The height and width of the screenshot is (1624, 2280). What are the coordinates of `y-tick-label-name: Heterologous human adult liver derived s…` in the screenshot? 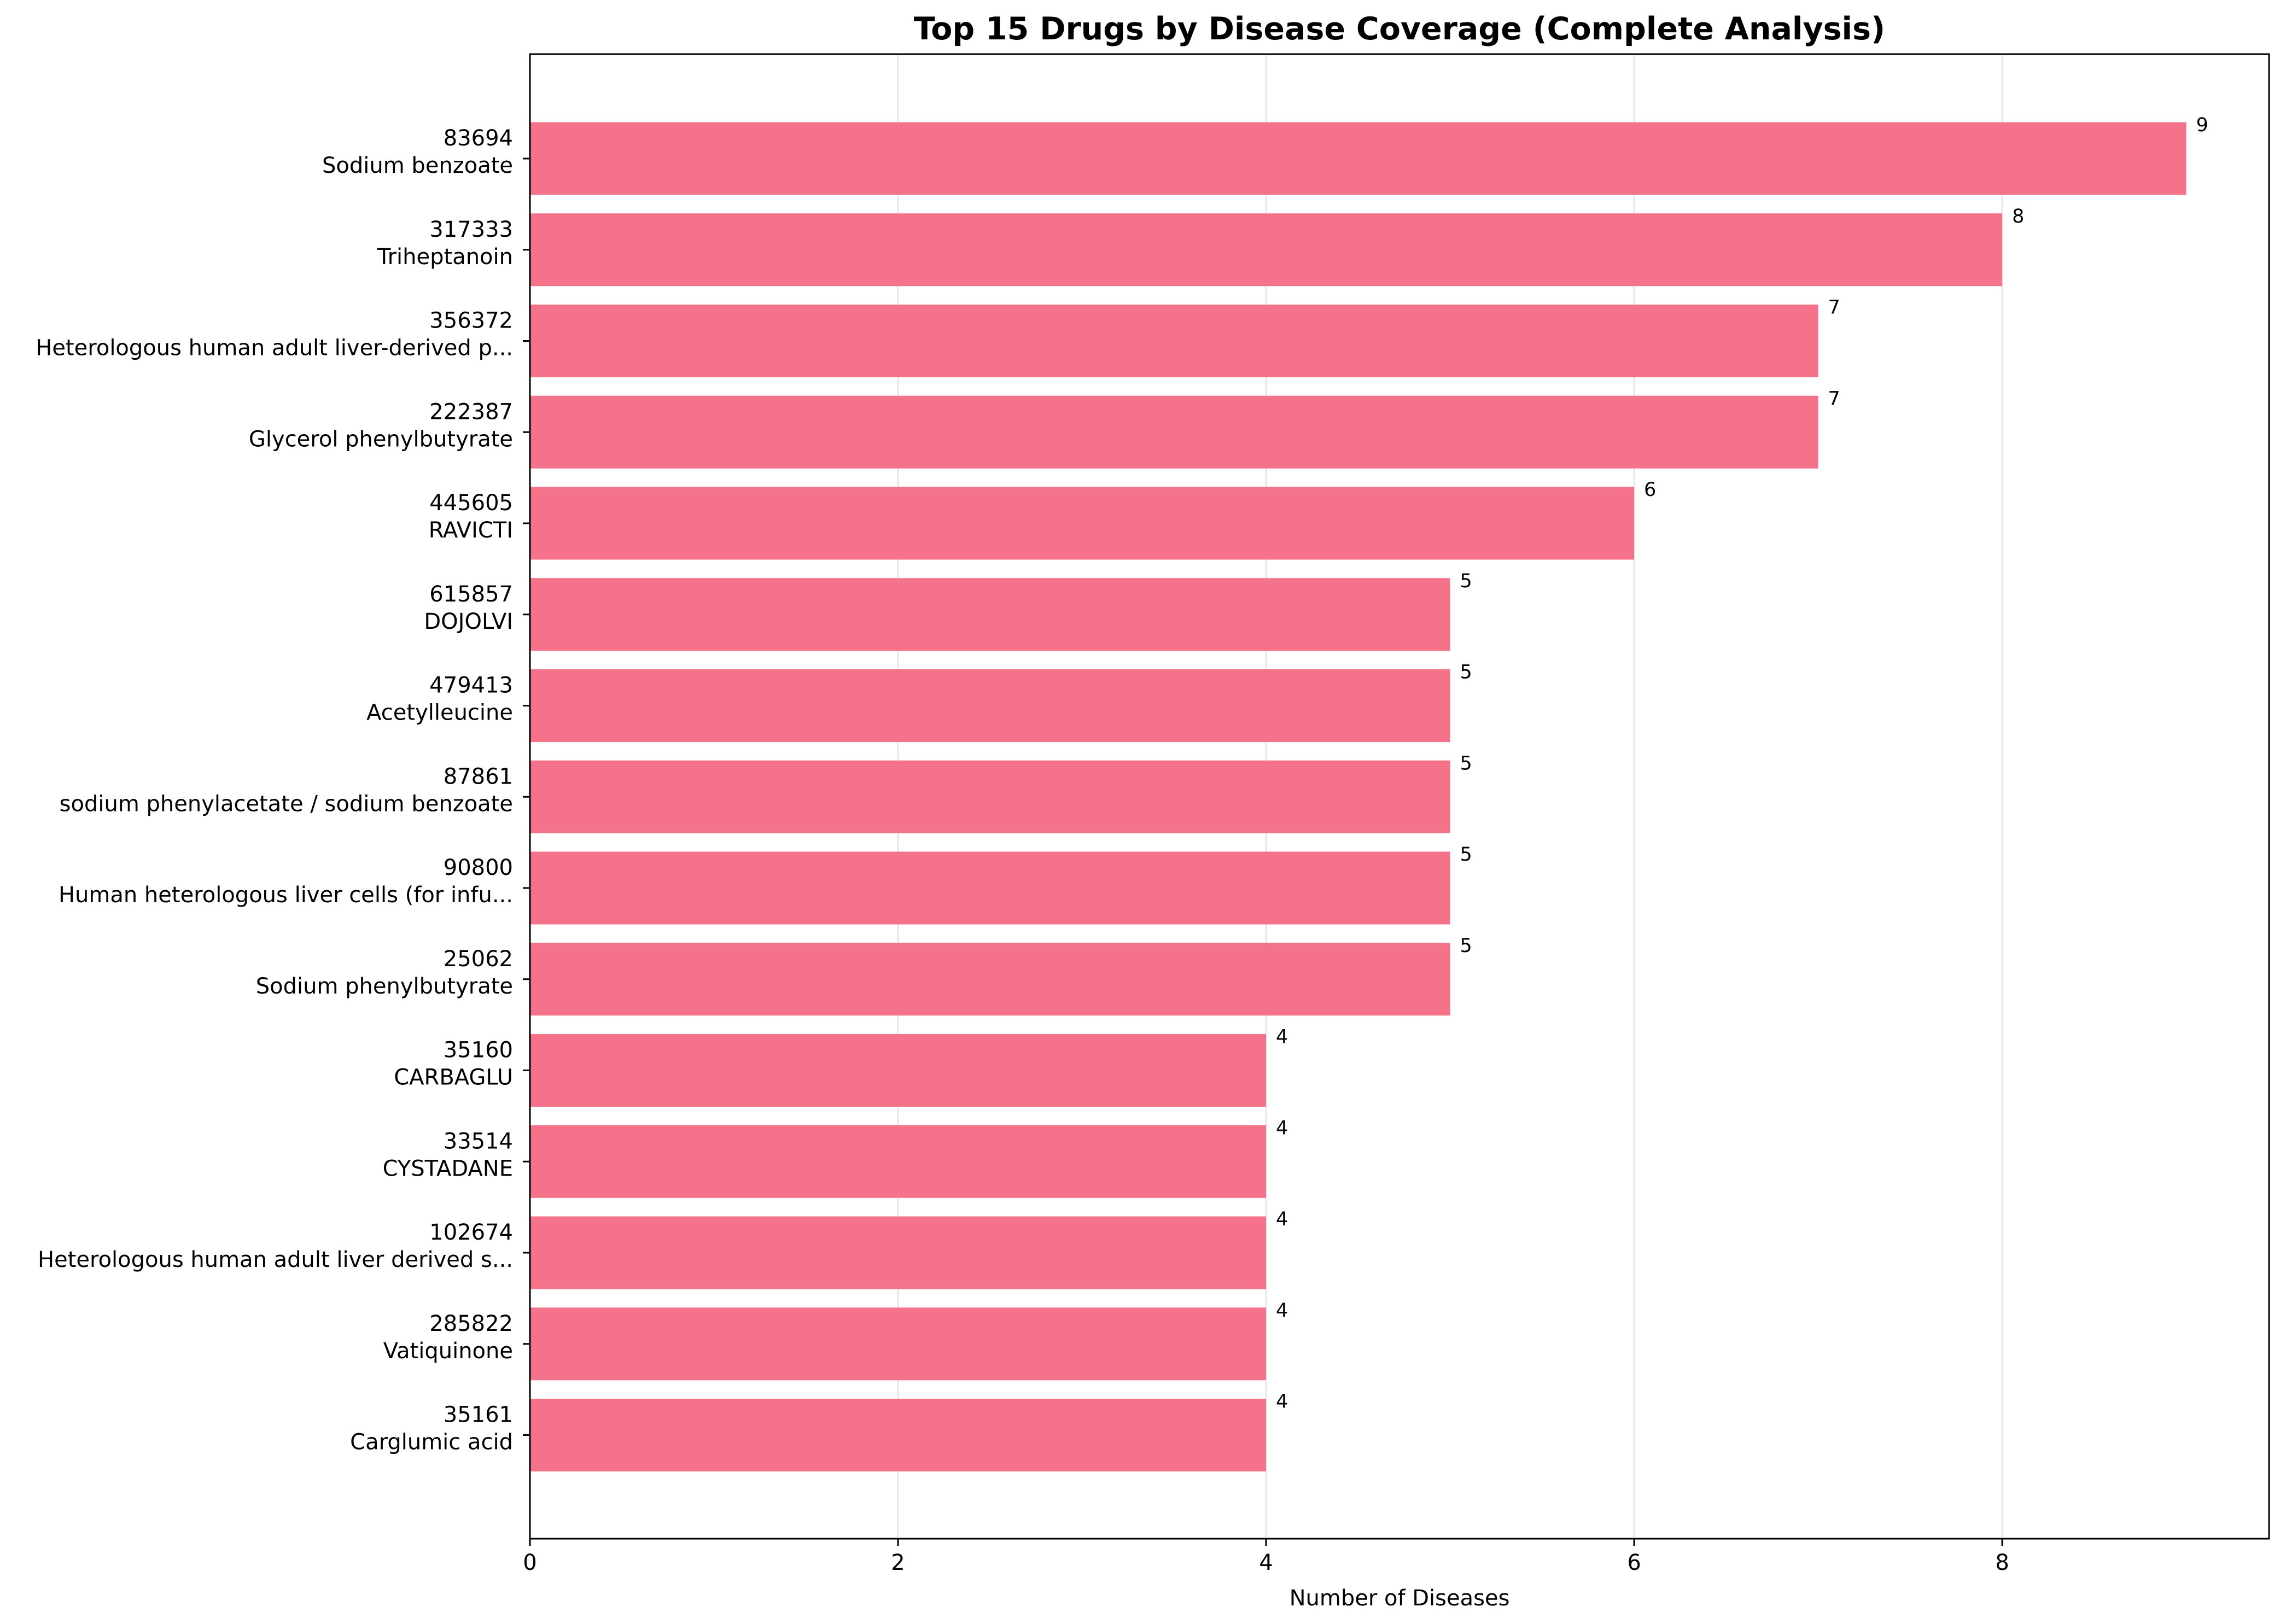 It's located at (275, 1259).